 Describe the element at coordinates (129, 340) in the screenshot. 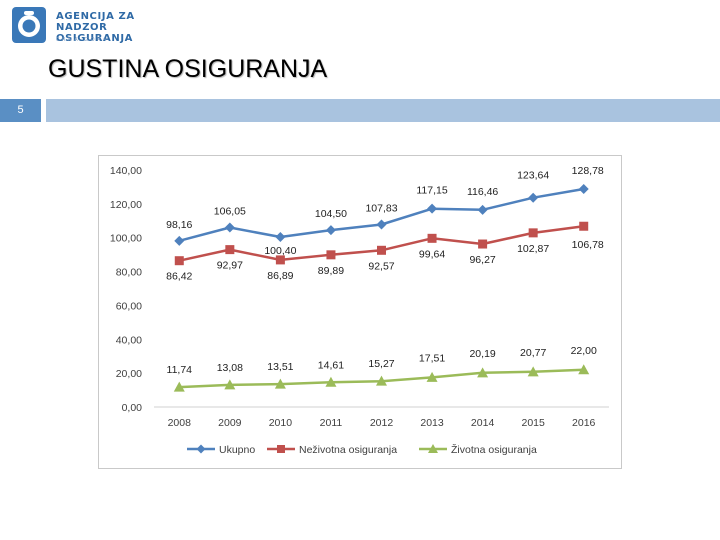

I see `y-tick-label: 40,00` at that location.